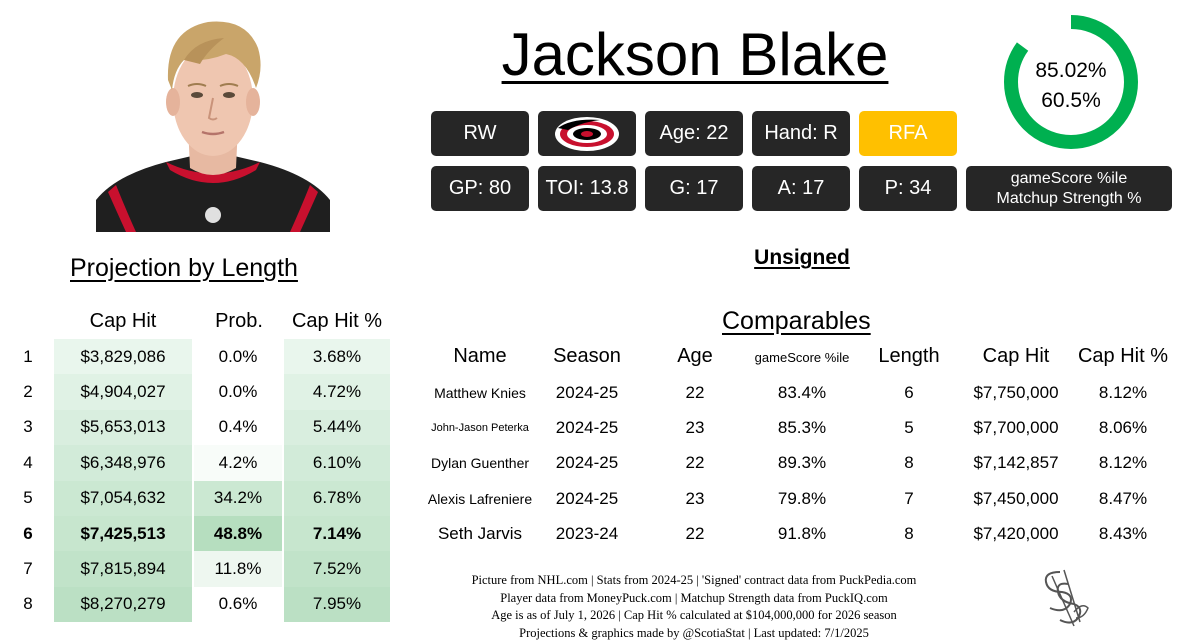 This screenshot has width=1194, height=642. What do you see at coordinates (123, 604) in the screenshot?
I see `projection-cap-hit: $8,270,279` at bounding box center [123, 604].